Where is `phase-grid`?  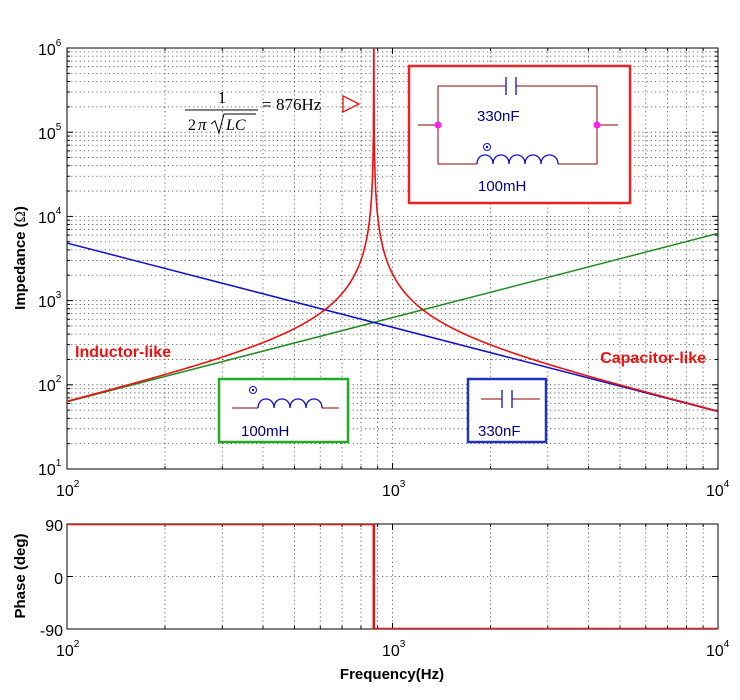 phase-grid is located at coordinates (392, 576).